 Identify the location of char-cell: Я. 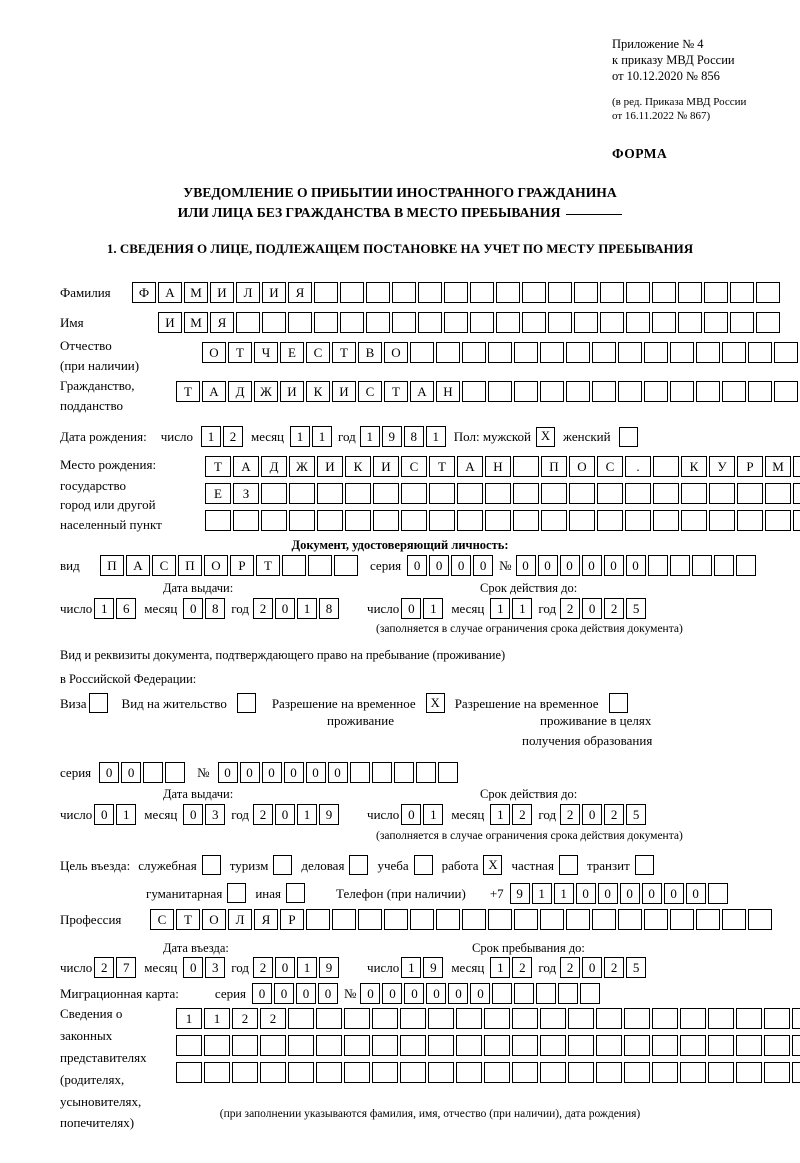
(266, 919).